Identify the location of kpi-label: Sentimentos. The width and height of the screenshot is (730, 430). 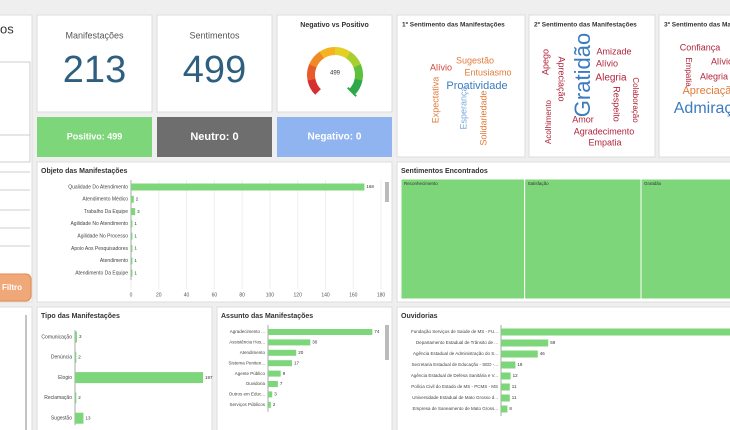
(214, 35).